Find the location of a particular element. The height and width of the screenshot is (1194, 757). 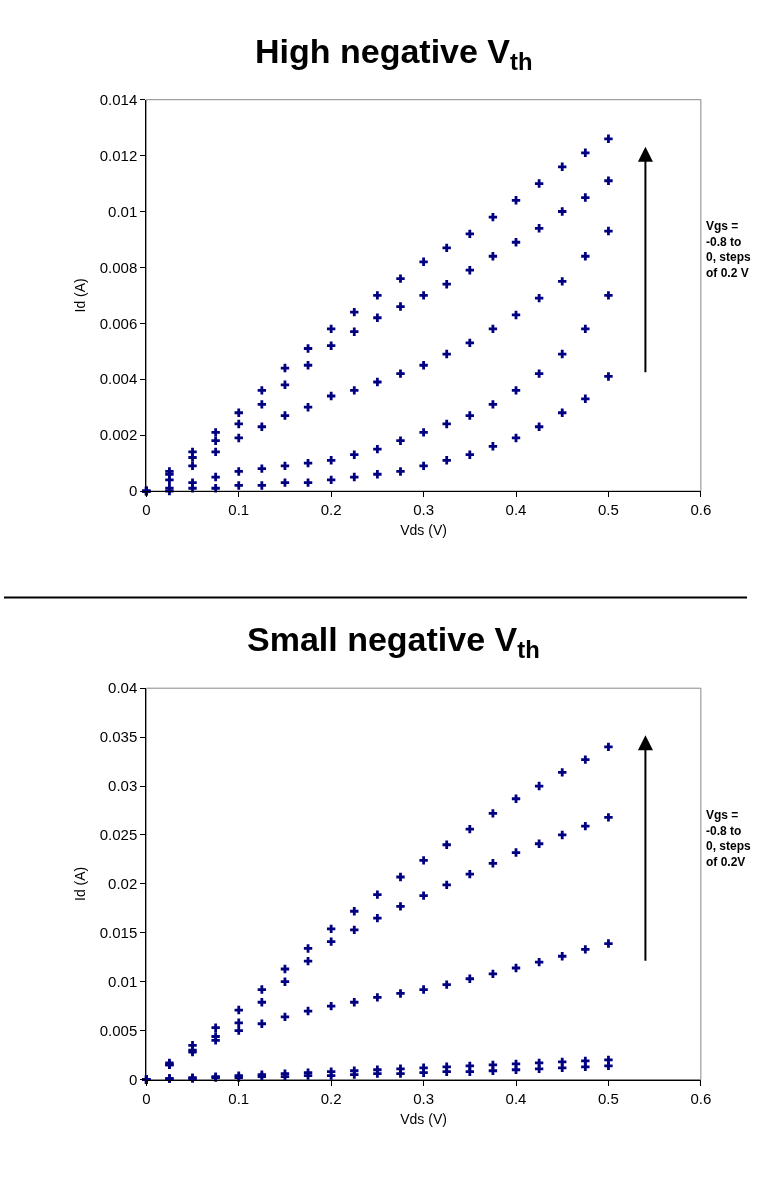

y-tick-label: 0.012 is located at coordinates (118, 155).